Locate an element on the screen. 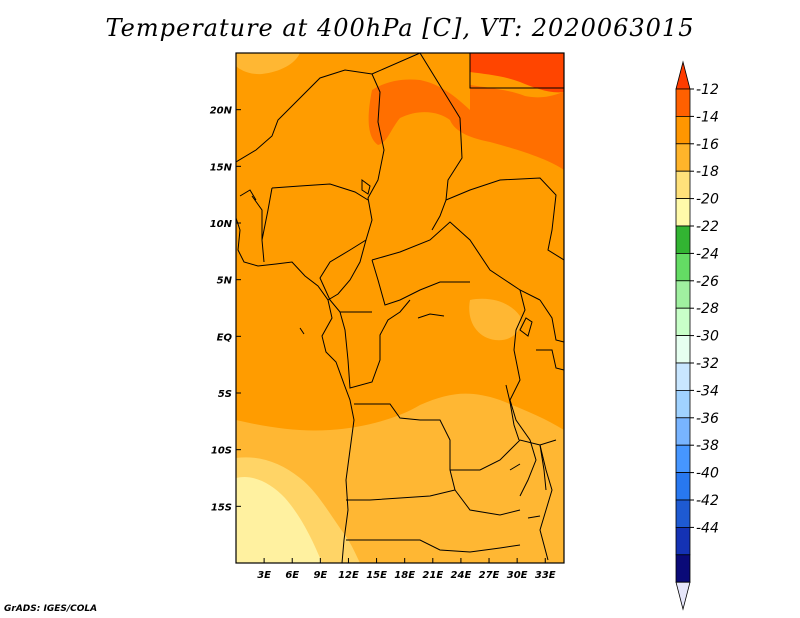 This screenshot has width=800, height=618. border-east-africa is located at coordinates (550, 335).